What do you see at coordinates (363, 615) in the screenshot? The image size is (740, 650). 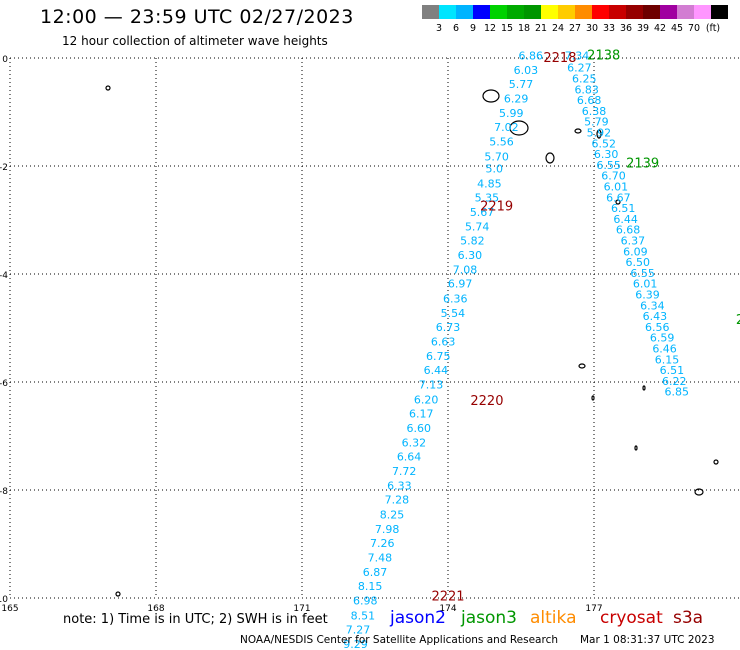 I see `wave-height-value: 8.51` at bounding box center [363, 615].